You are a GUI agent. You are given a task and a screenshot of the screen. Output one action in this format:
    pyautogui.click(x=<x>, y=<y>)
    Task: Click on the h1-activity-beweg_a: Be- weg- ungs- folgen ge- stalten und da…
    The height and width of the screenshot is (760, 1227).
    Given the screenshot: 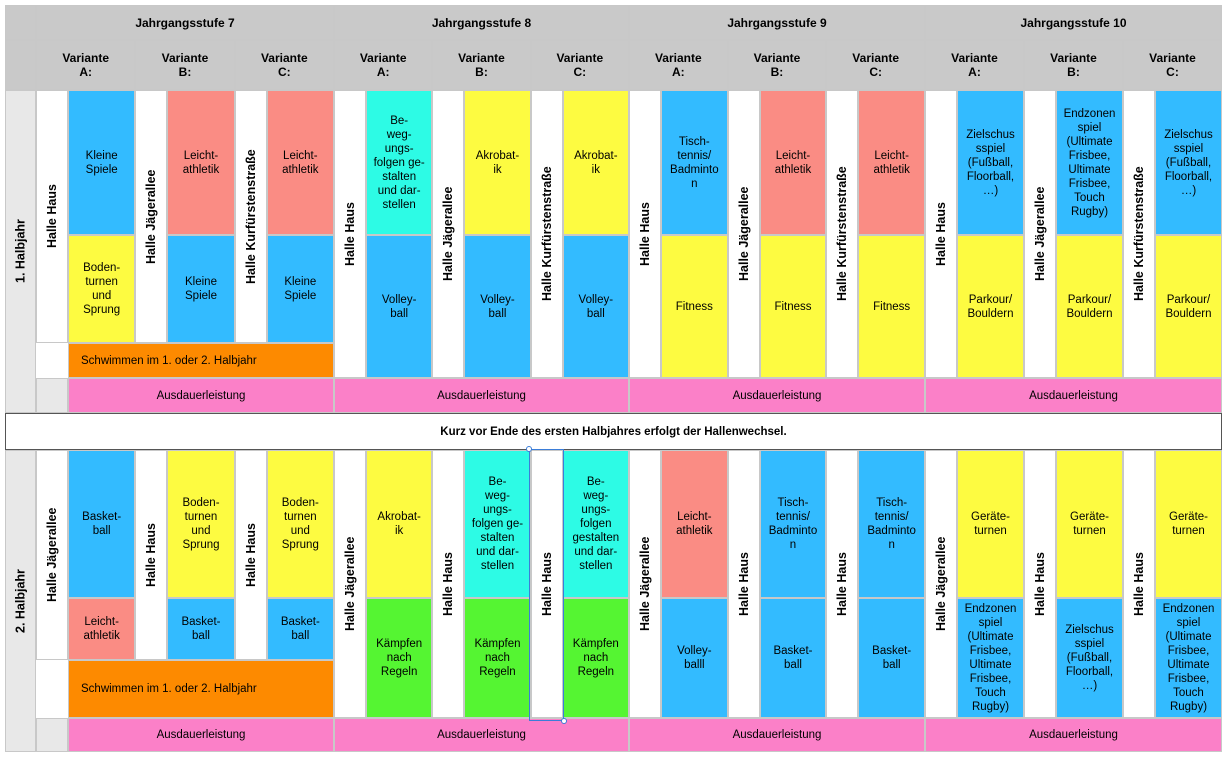 What is the action you would take?
    pyautogui.click(x=399, y=162)
    